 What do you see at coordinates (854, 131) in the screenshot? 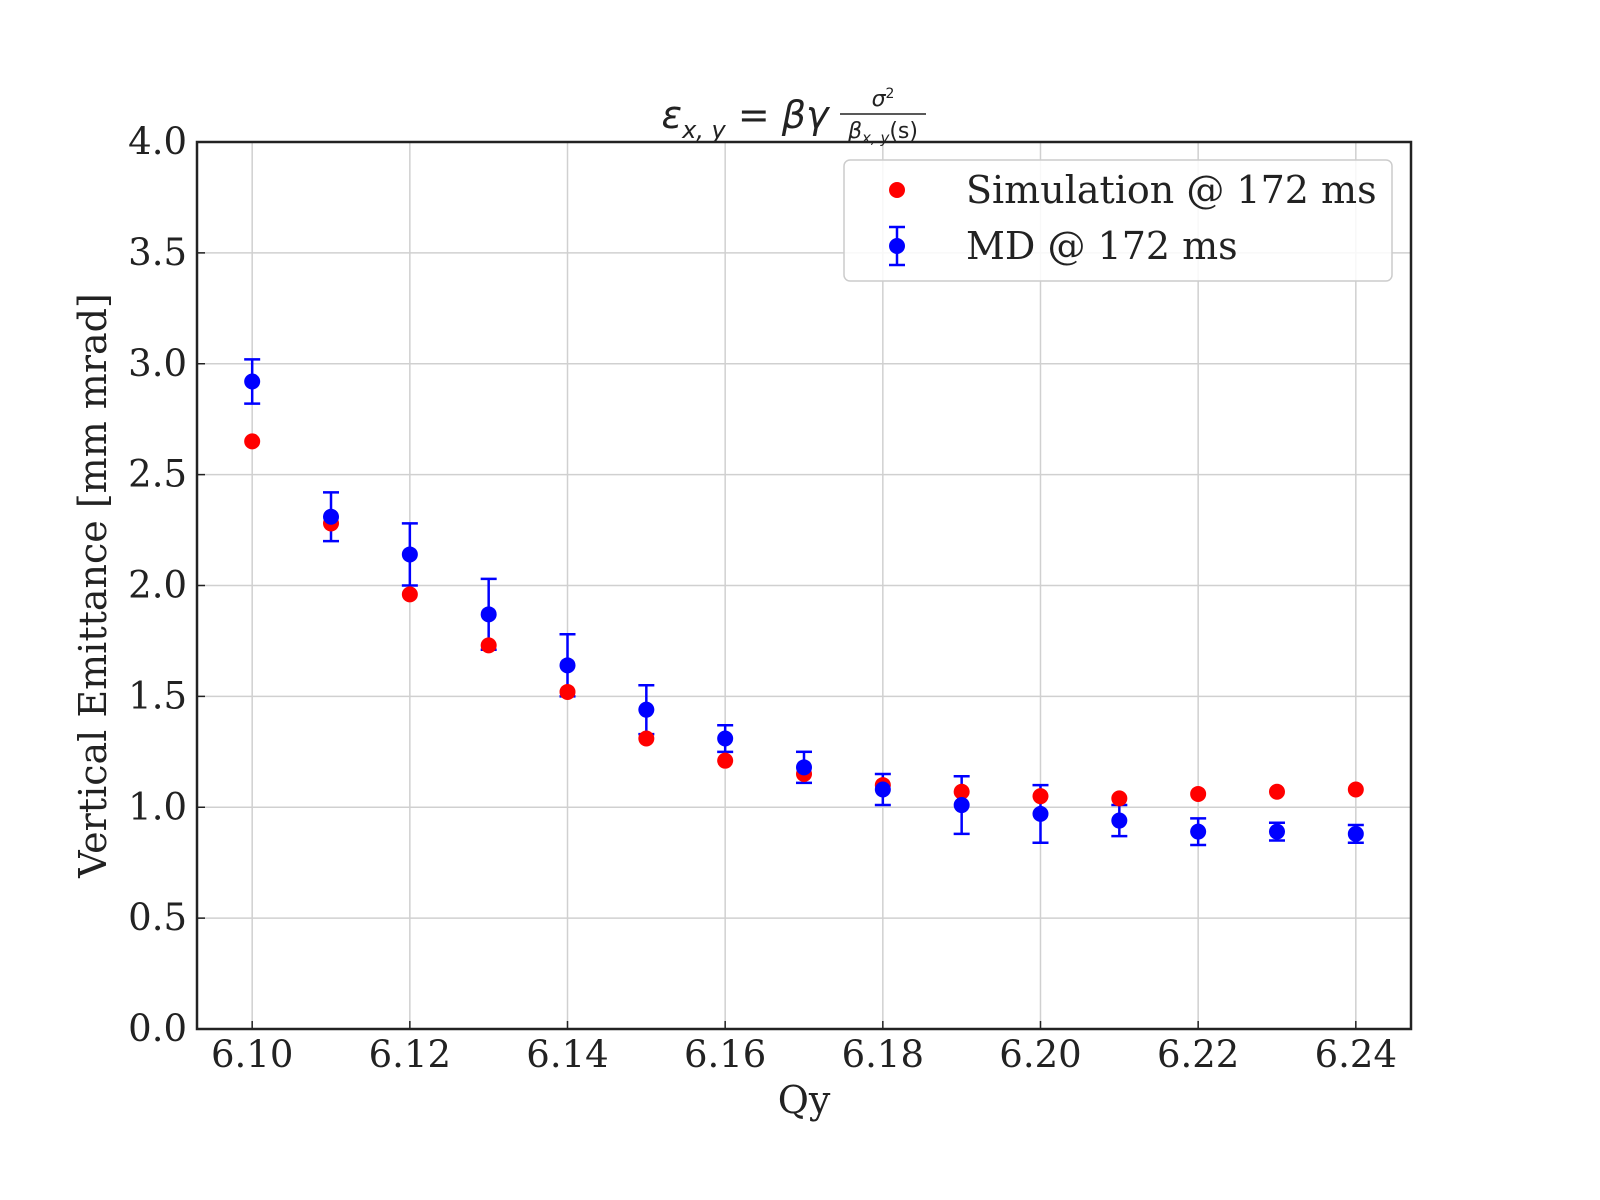
I see `title-den-beta: β` at bounding box center [854, 131].